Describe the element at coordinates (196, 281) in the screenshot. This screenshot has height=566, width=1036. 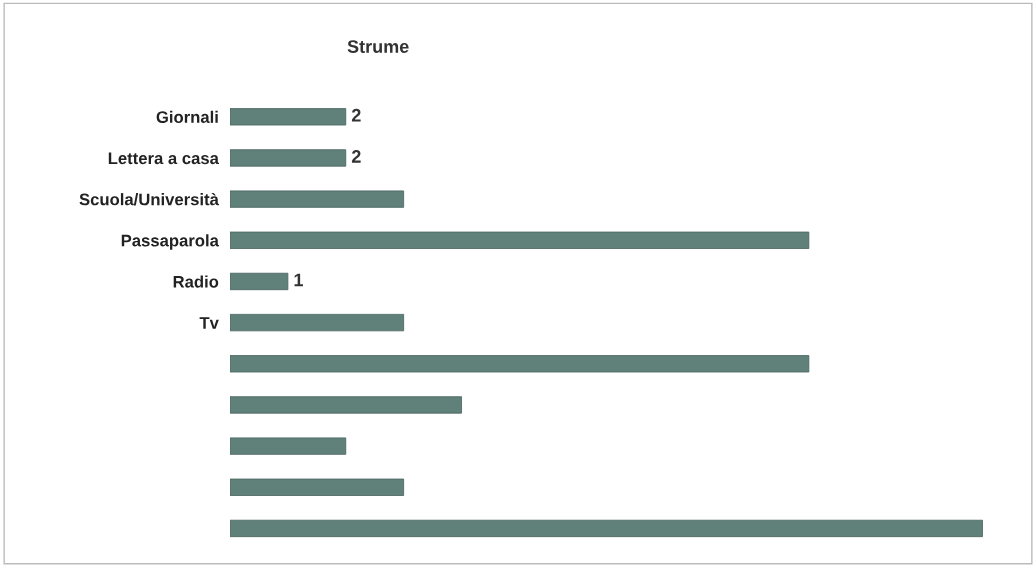
I see `y-tick-label: Radio` at that location.